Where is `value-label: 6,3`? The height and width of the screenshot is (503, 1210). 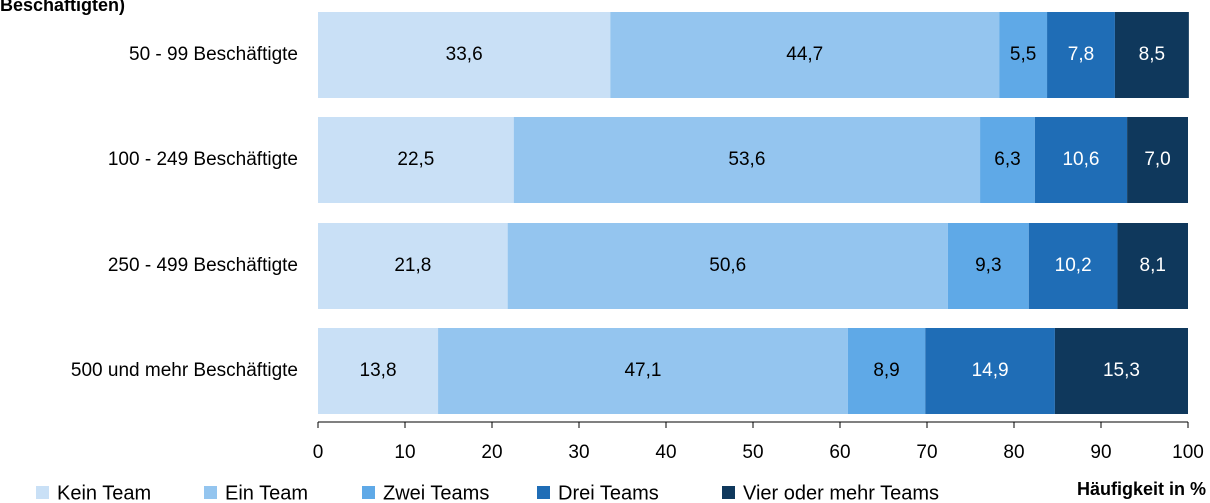
value-label: 6,3 is located at coordinates (1007, 159).